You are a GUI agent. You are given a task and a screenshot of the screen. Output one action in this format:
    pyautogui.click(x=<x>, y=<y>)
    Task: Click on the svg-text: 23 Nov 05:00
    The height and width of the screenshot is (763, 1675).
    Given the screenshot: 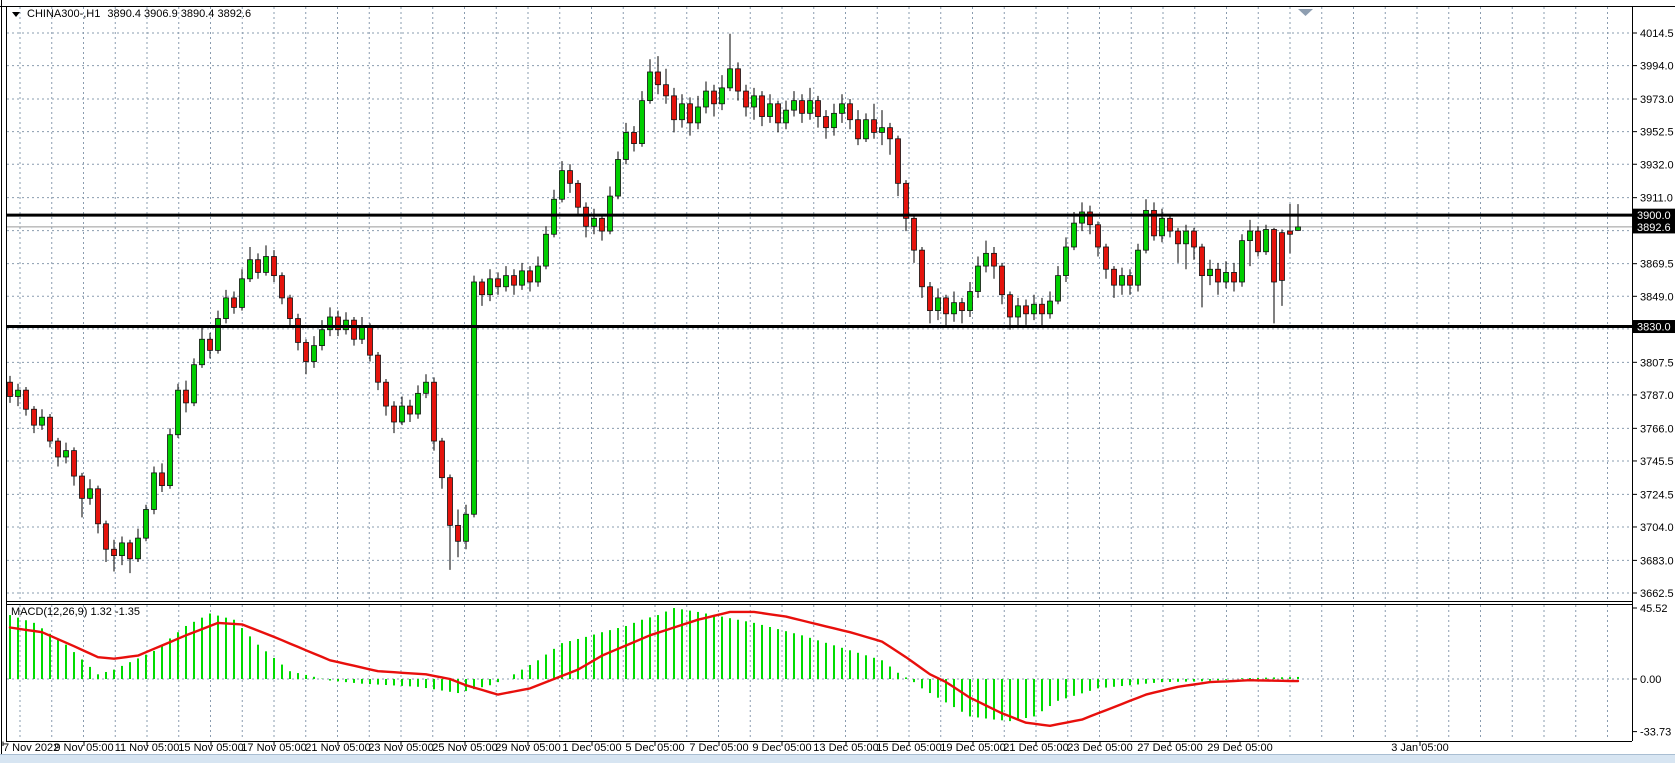 What is the action you would take?
    pyautogui.click(x=400, y=748)
    